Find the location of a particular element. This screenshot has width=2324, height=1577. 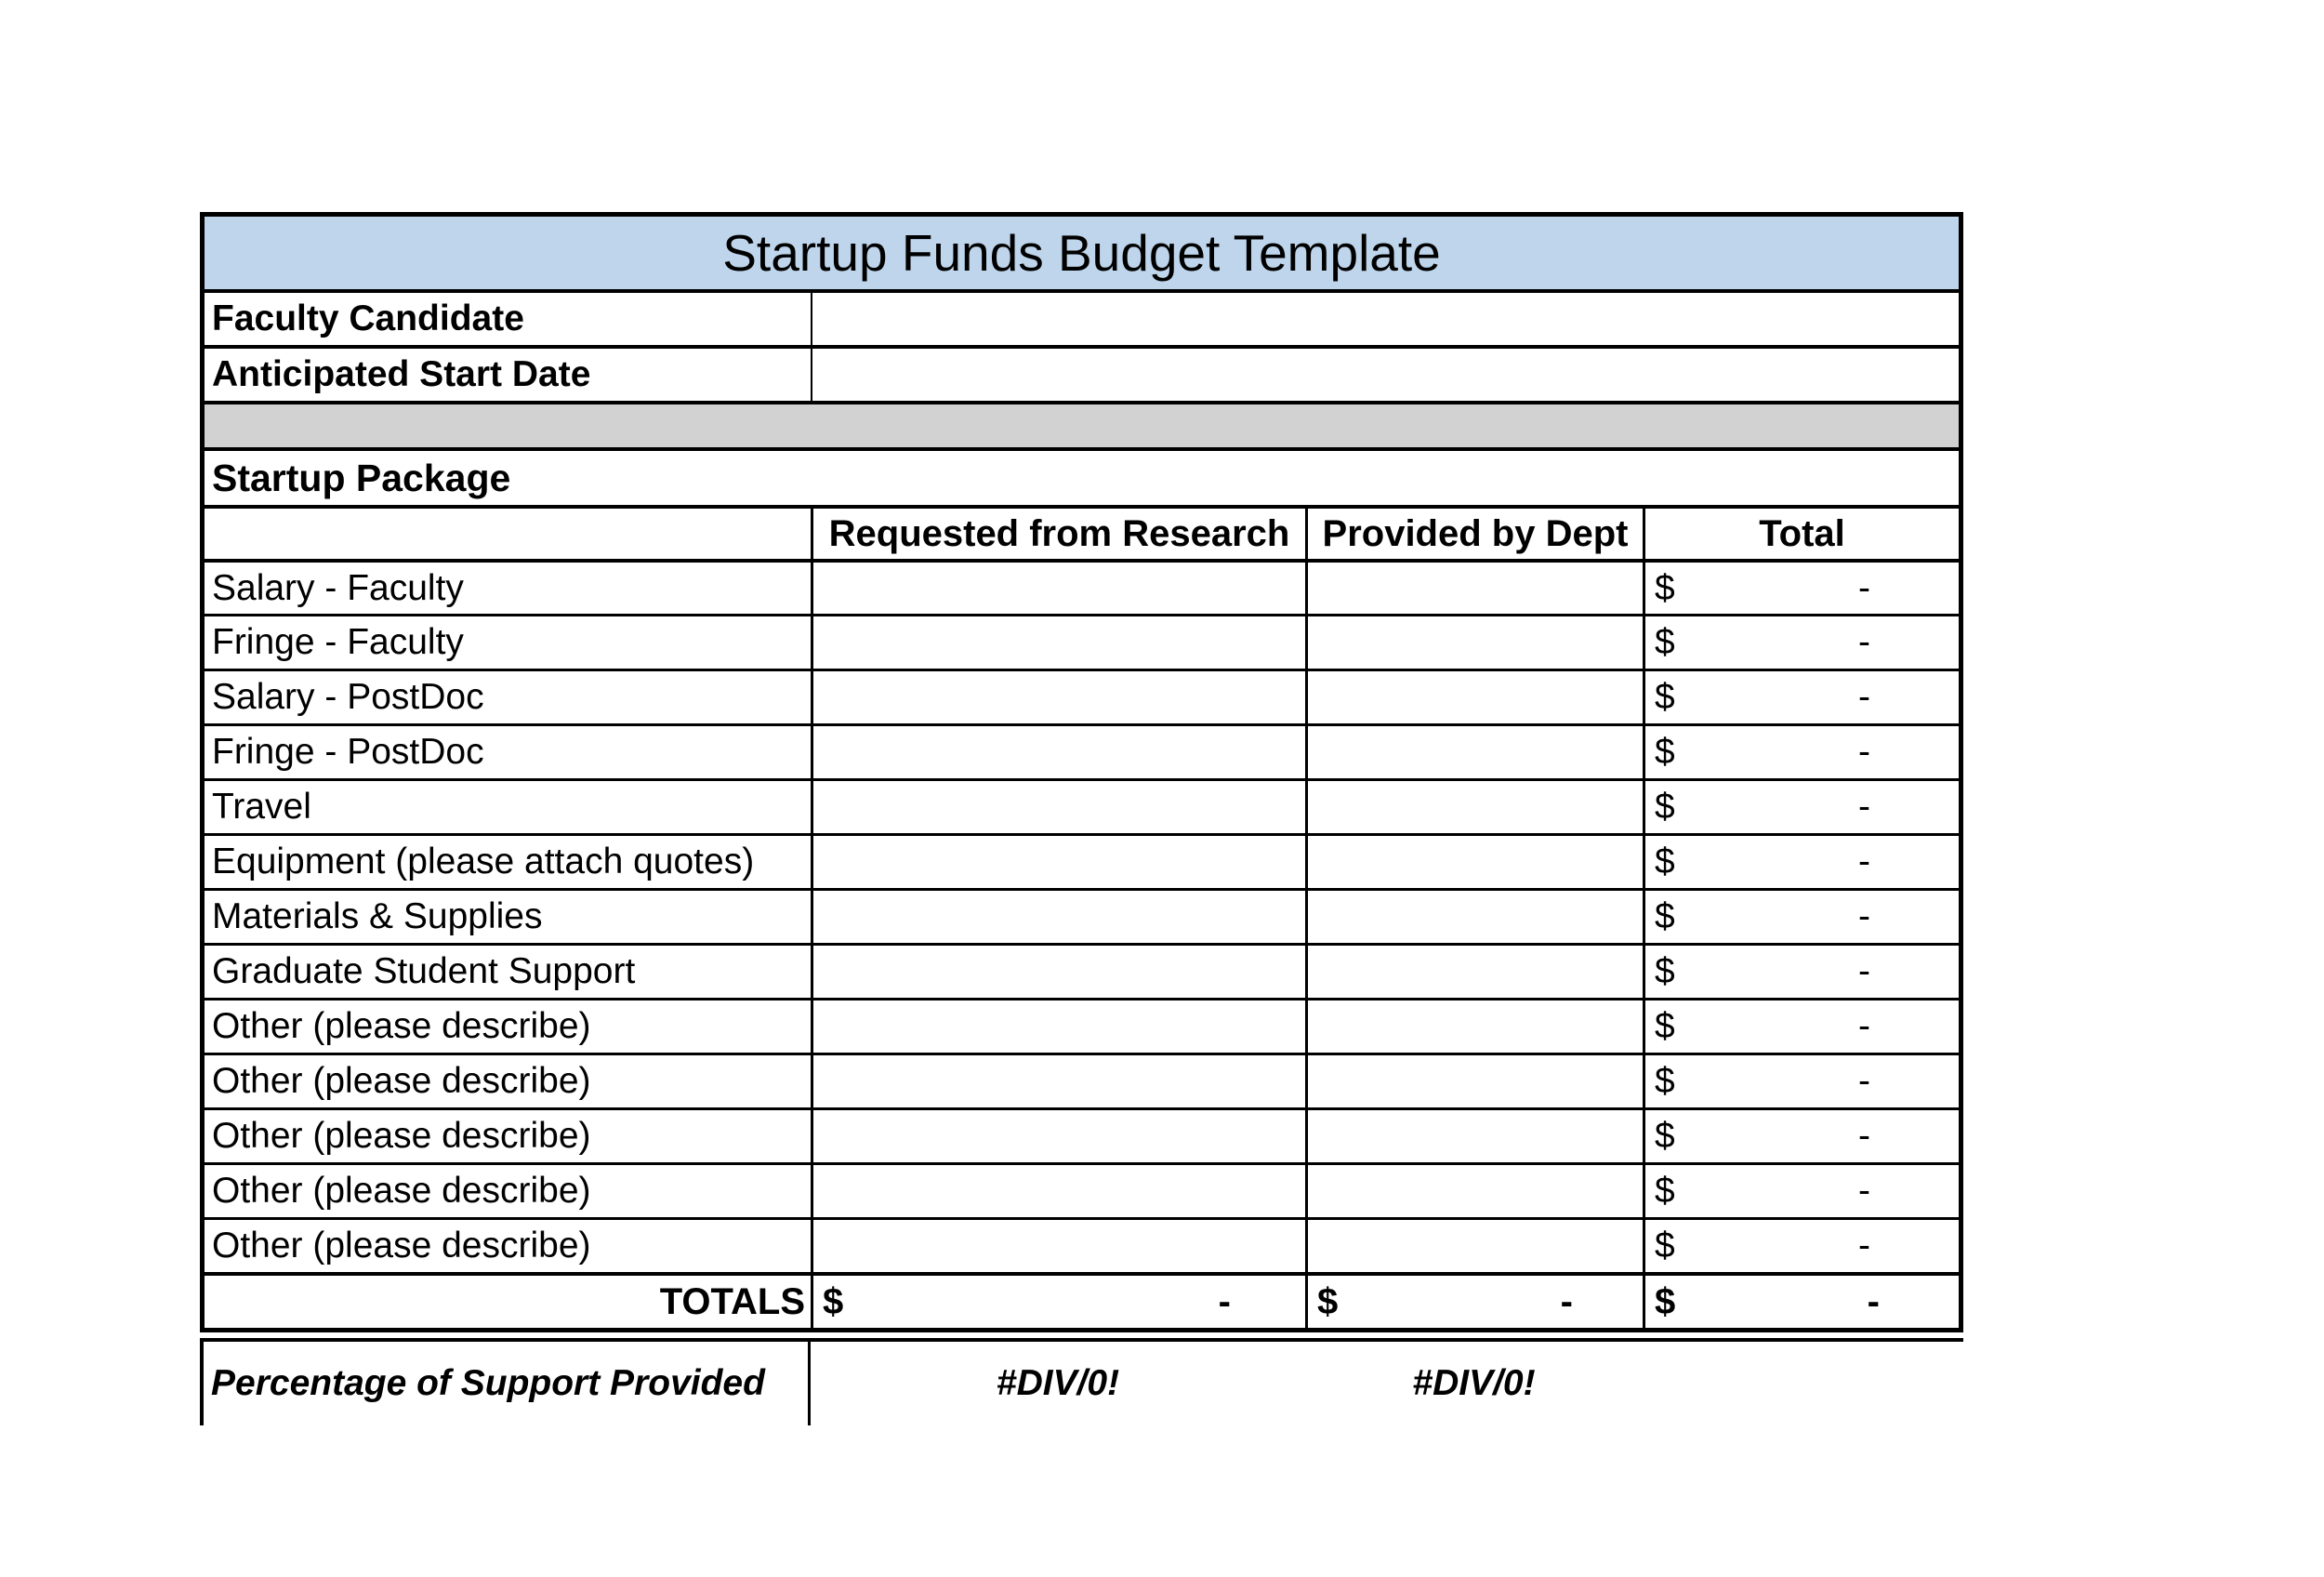

row-label: Salary - Faculty is located at coordinates (338, 587).